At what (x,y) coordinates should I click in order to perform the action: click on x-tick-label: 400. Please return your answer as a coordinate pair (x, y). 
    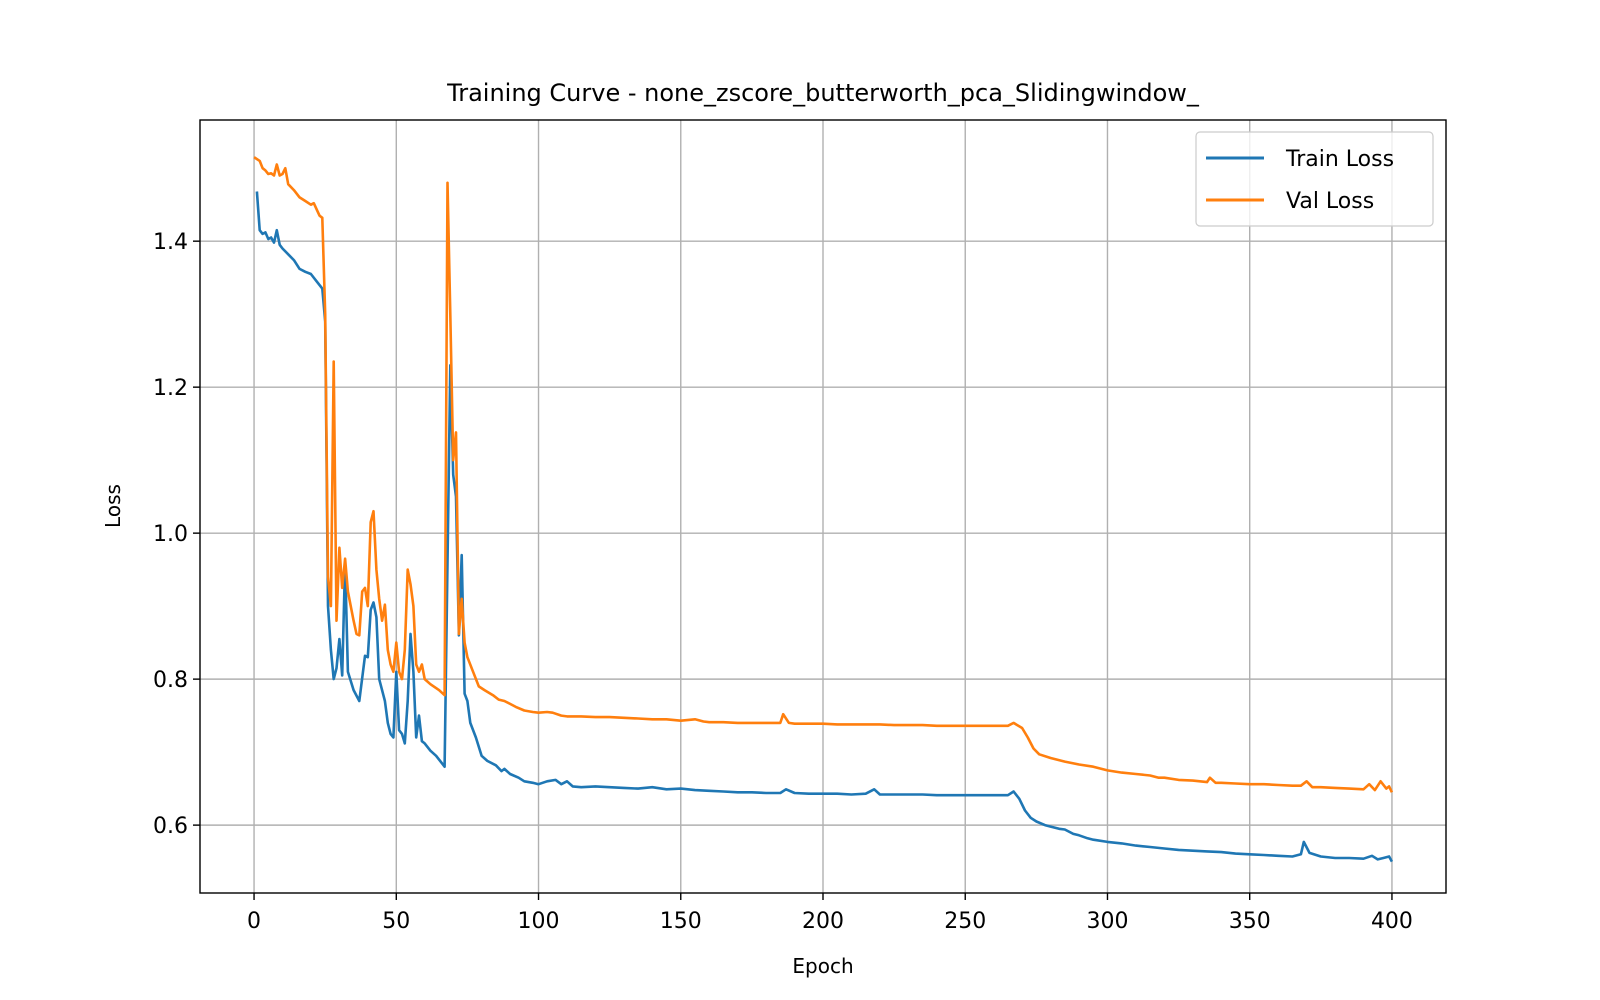
    Looking at the image, I should click on (1392, 921).